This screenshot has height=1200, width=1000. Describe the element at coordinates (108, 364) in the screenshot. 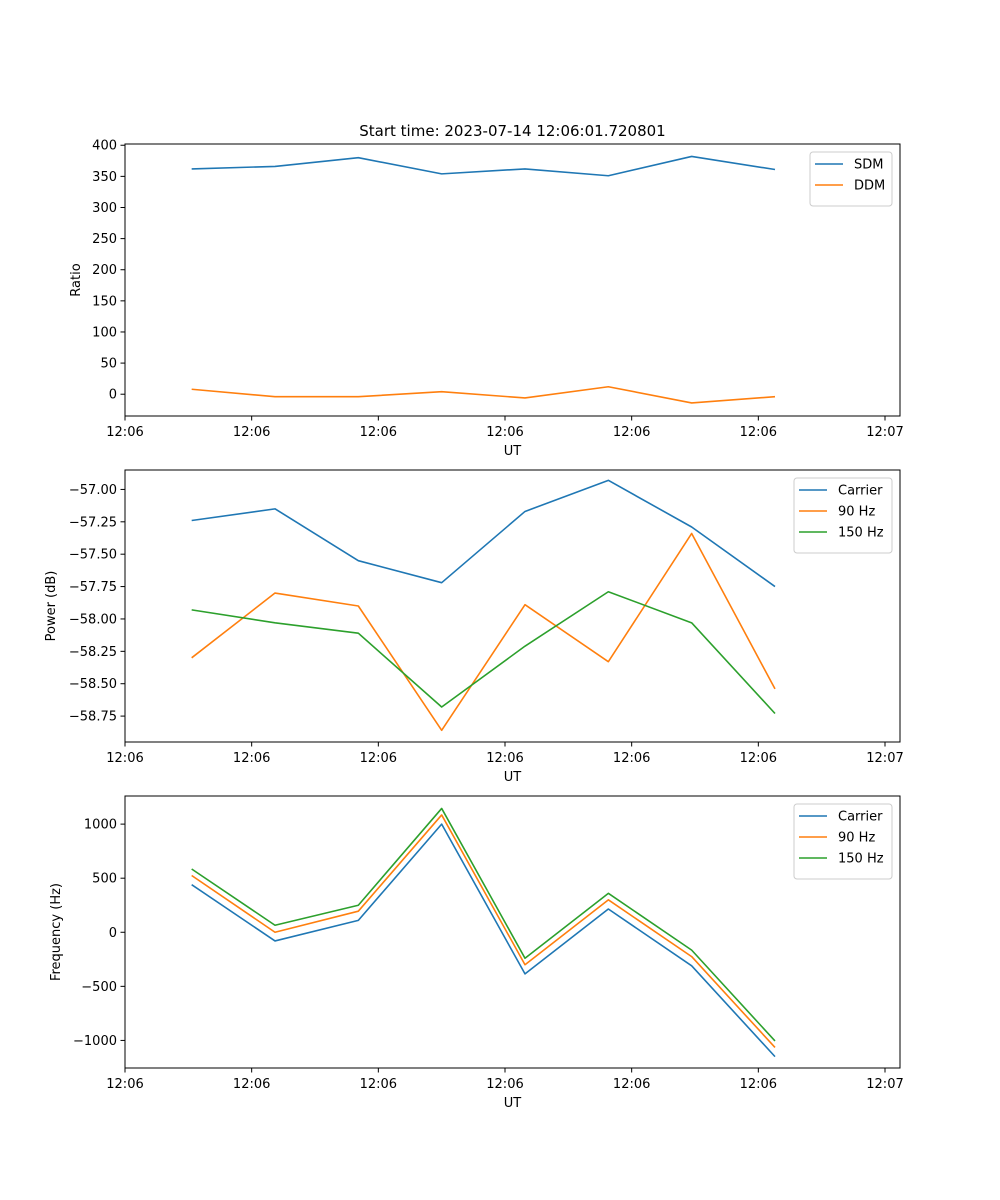

I see `y-tick-label: 50` at that location.